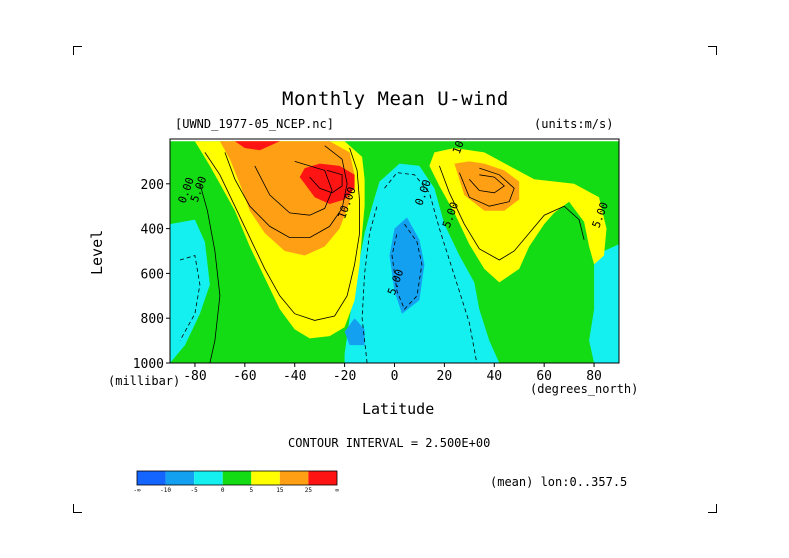 The width and height of the screenshot is (789, 558). Describe the element at coordinates (344, 376) in the screenshot. I see `x-tick-label-3: -20` at that location.